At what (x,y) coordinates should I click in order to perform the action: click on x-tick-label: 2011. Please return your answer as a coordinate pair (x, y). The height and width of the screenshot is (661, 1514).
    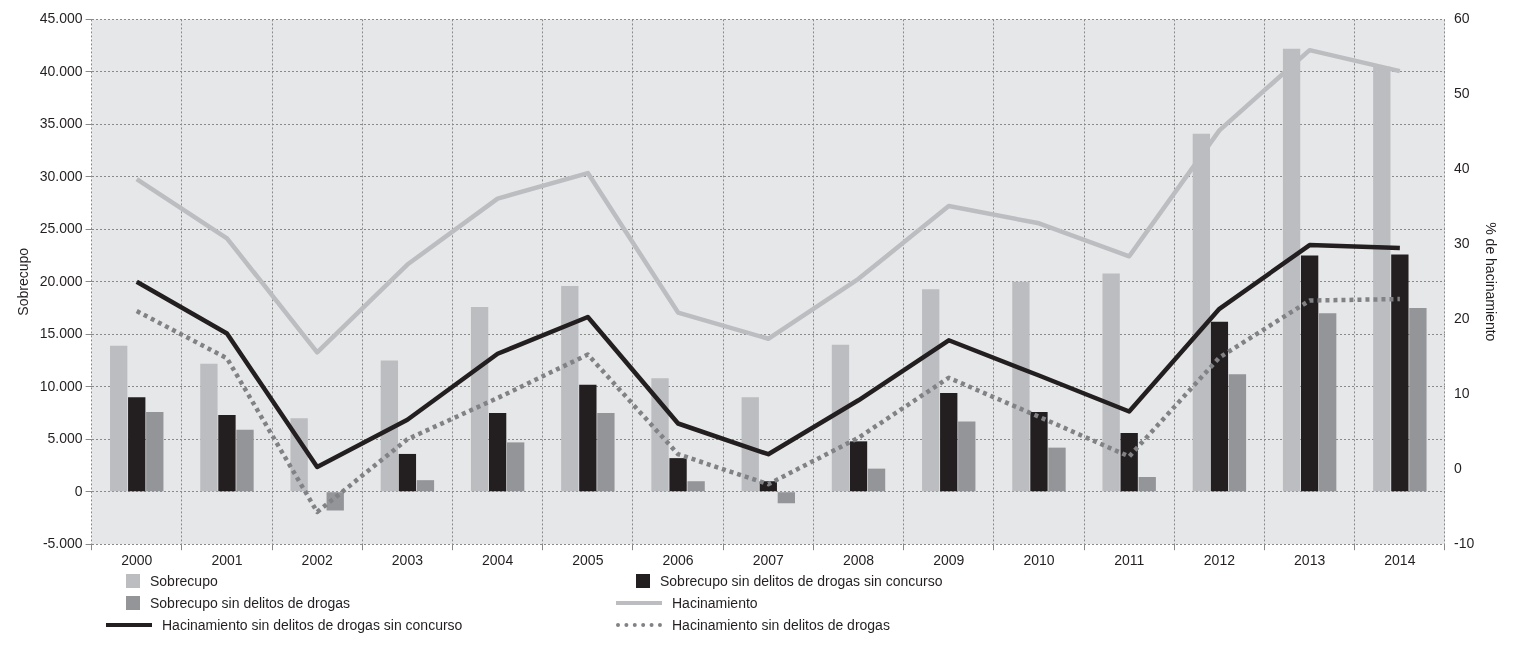
    Looking at the image, I should click on (1129, 560).